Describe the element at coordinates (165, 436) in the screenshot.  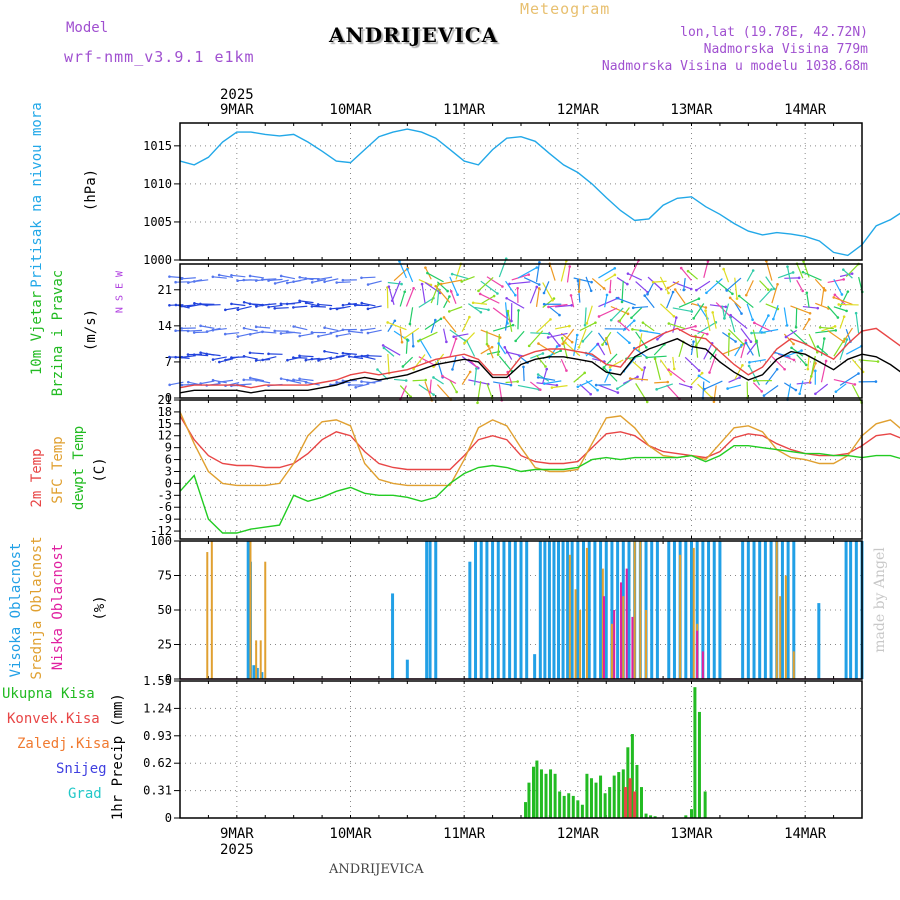
I see `ytick-label: 12` at that location.